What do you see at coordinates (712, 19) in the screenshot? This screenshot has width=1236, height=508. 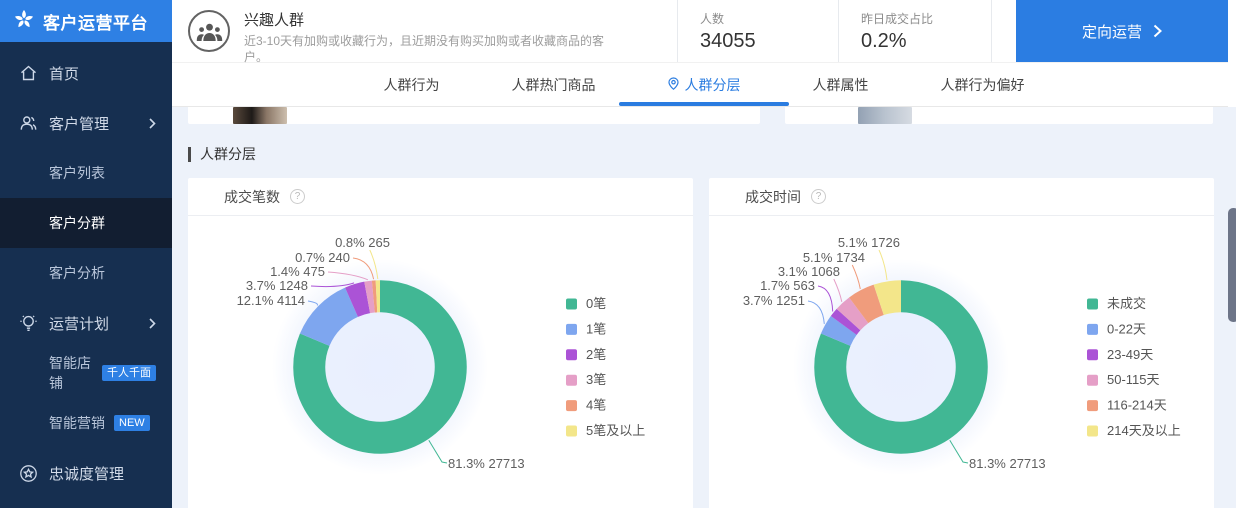 I see `stat-label: 人数` at bounding box center [712, 19].